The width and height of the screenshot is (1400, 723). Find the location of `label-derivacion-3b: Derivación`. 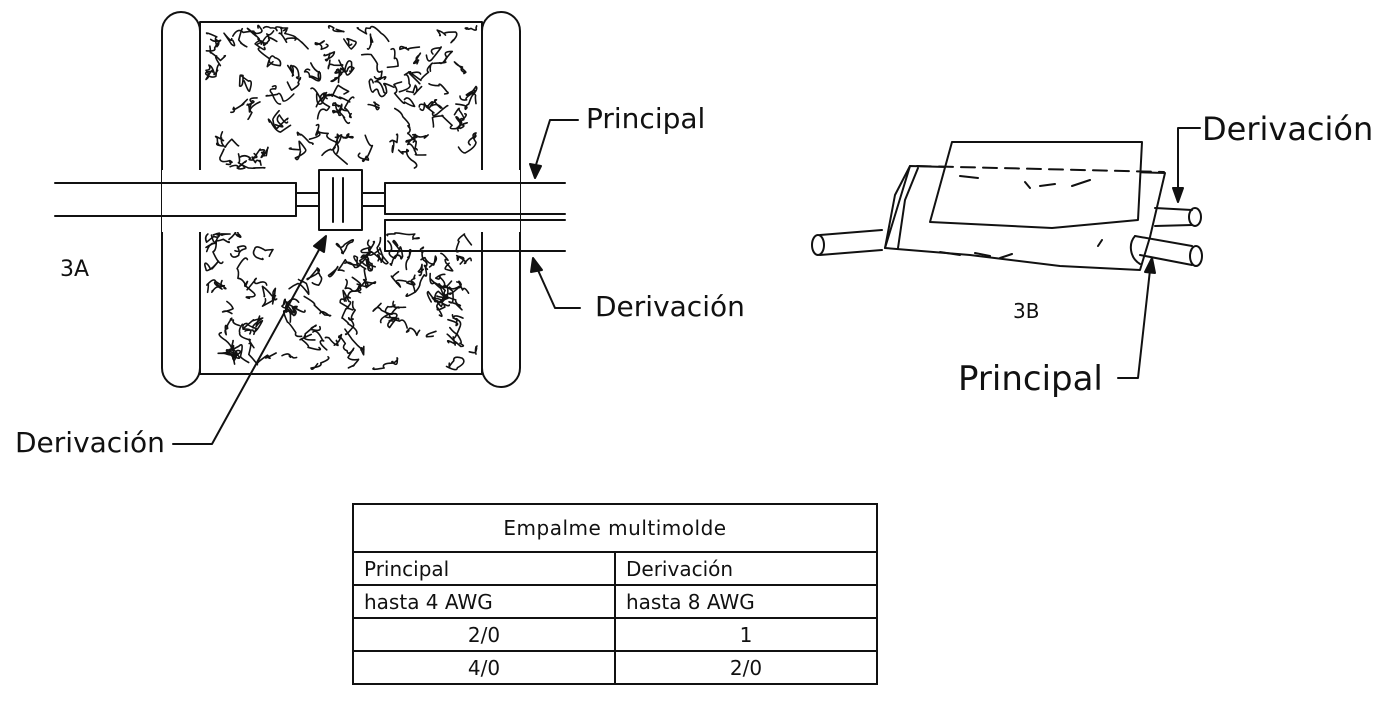

label-derivacion-3b: Derivación is located at coordinates (1287, 129).